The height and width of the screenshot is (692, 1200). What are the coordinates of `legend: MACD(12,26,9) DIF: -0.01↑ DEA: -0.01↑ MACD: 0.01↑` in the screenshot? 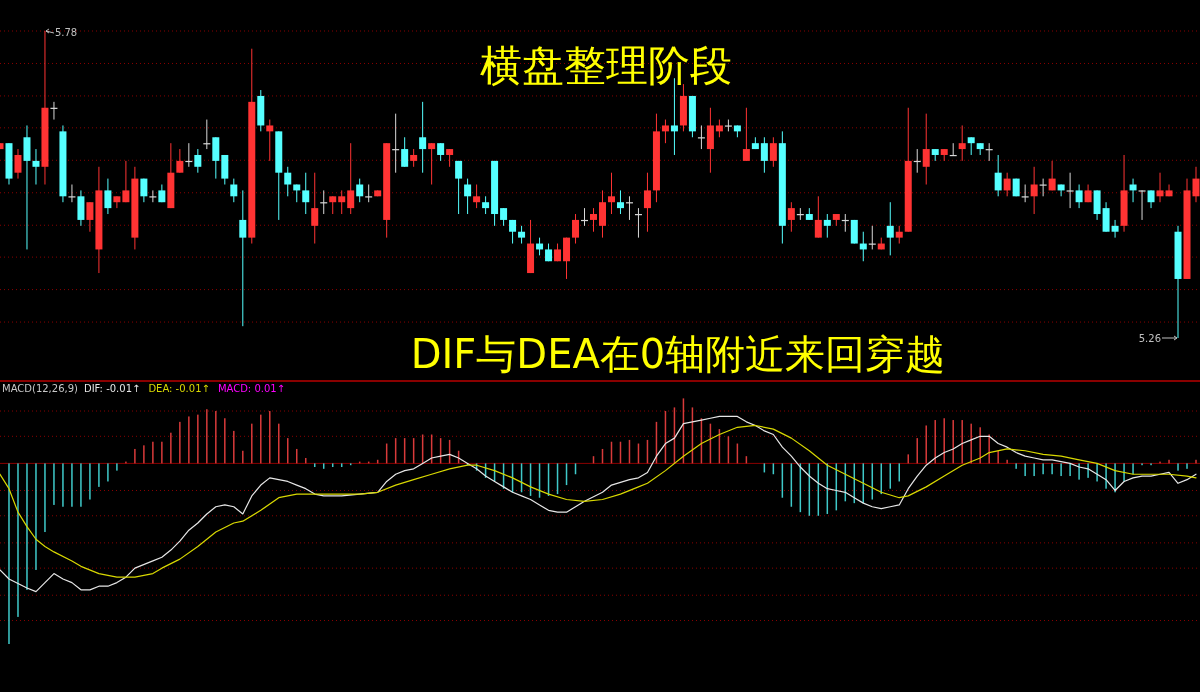 It's located at (144, 388).